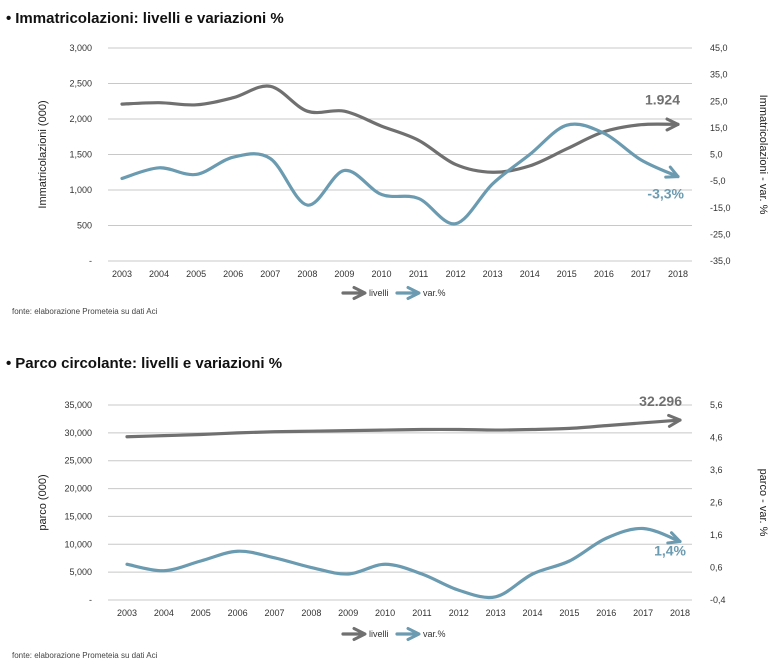  I want to click on y-tick-label: 30,000, so click(78, 433).